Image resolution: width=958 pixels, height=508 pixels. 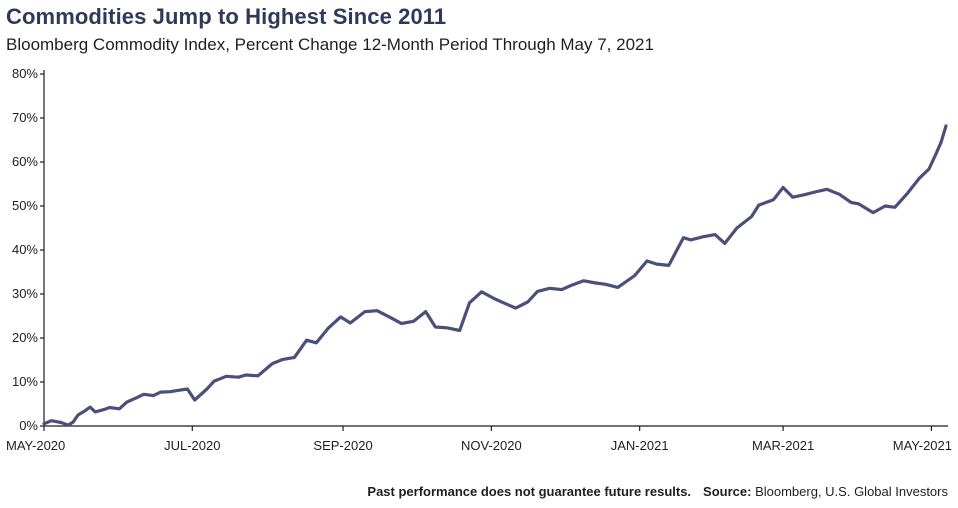 I want to click on y-tick-label: 50%, so click(x=25, y=205).